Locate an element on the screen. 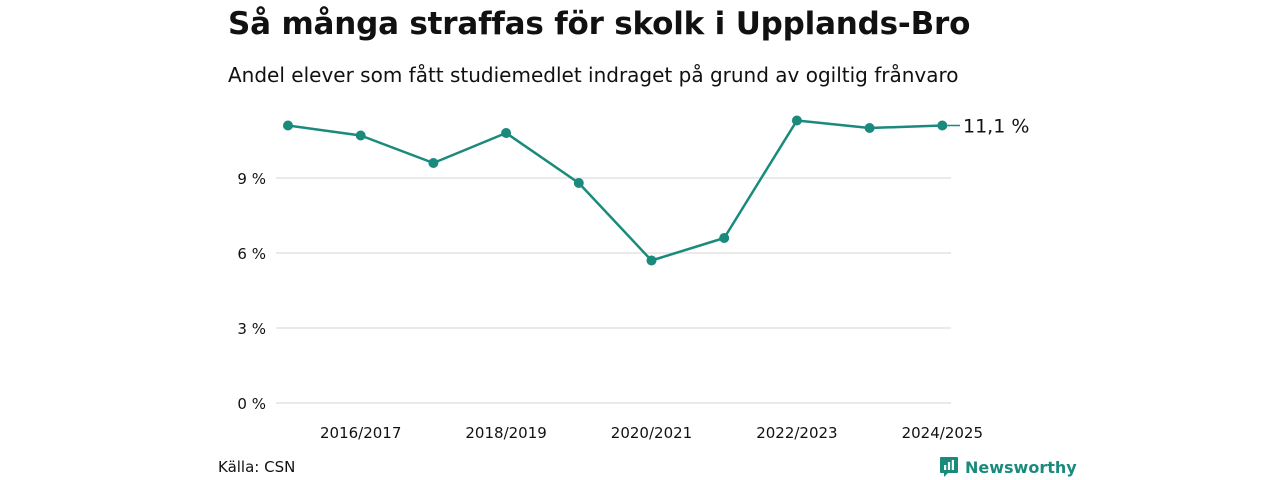 The image size is (1280, 480). x-tick-label: 2016/2017 is located at coordinates (360, 433).